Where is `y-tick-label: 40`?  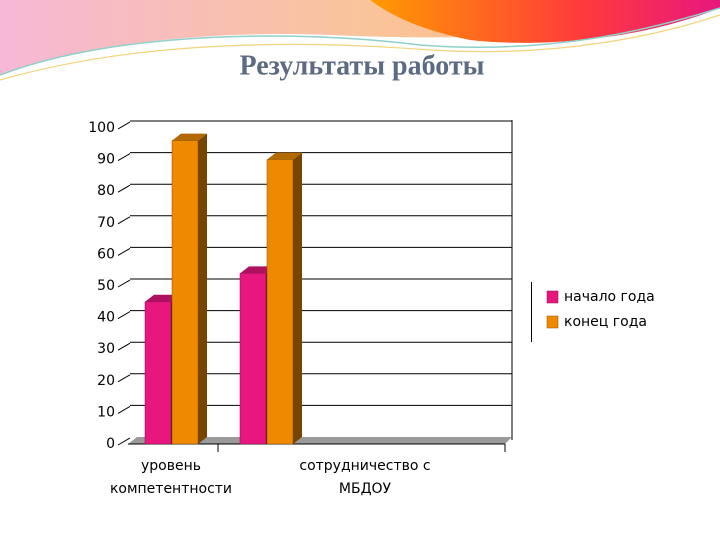 y-tick-label: 40 is located at coordinates (106, 318).